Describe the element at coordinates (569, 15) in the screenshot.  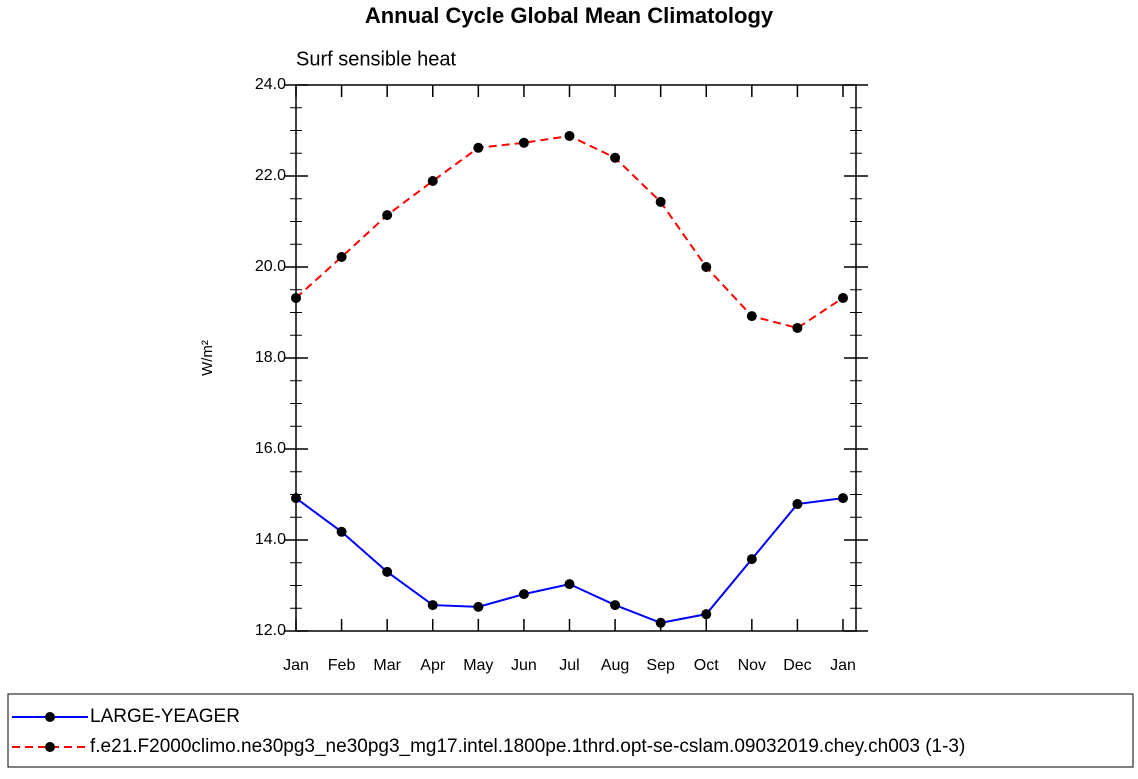
I see `chart-title: Annual Cycle Global Mean Climatology` at that location.